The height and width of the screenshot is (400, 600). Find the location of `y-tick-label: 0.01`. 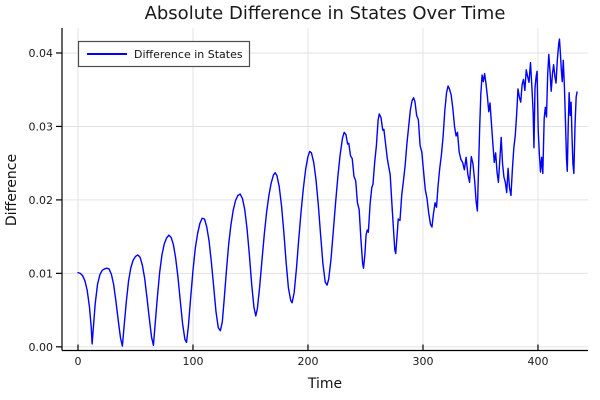

y-tick-label: 0.01 is located at coordinates (41, 273).